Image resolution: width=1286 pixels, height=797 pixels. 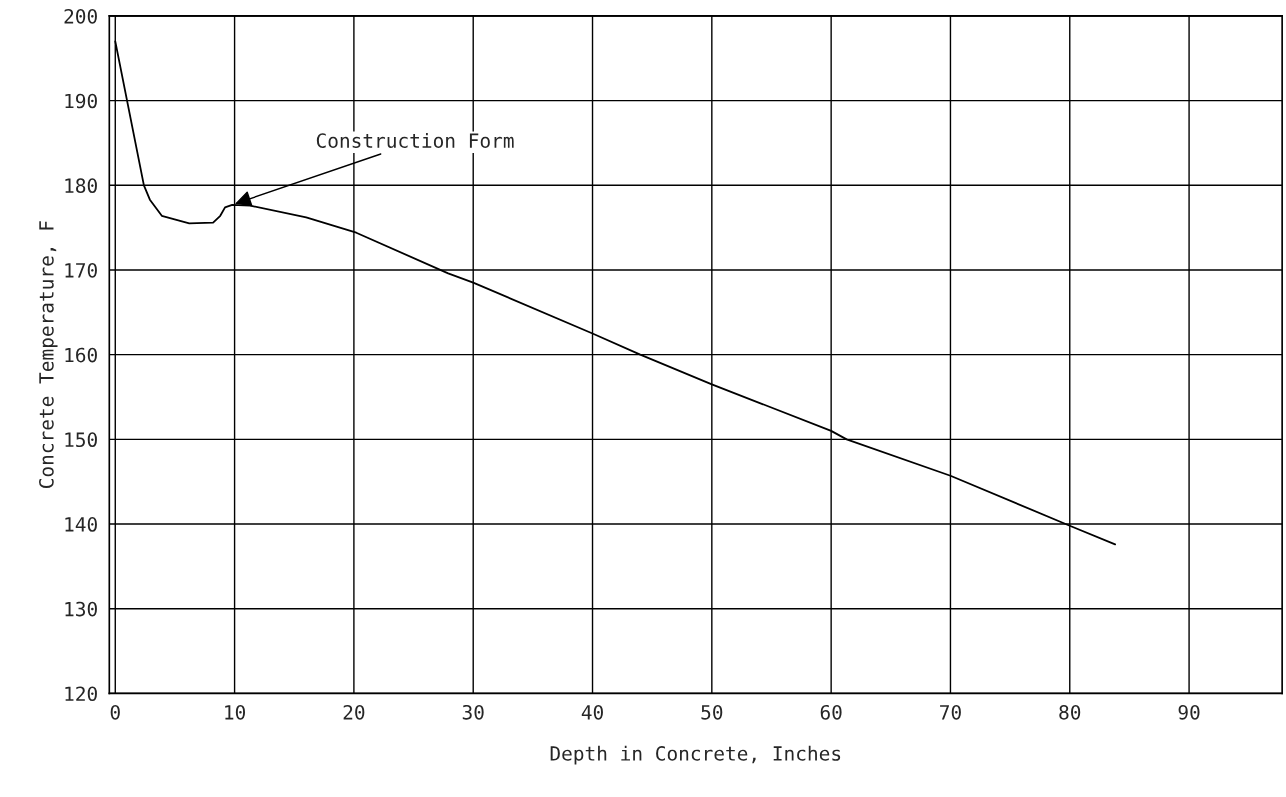 What do you see at coordinates (81, 101) in the screenshot?
I see `y-tick-label: 190` at bounding box center [81, 101].